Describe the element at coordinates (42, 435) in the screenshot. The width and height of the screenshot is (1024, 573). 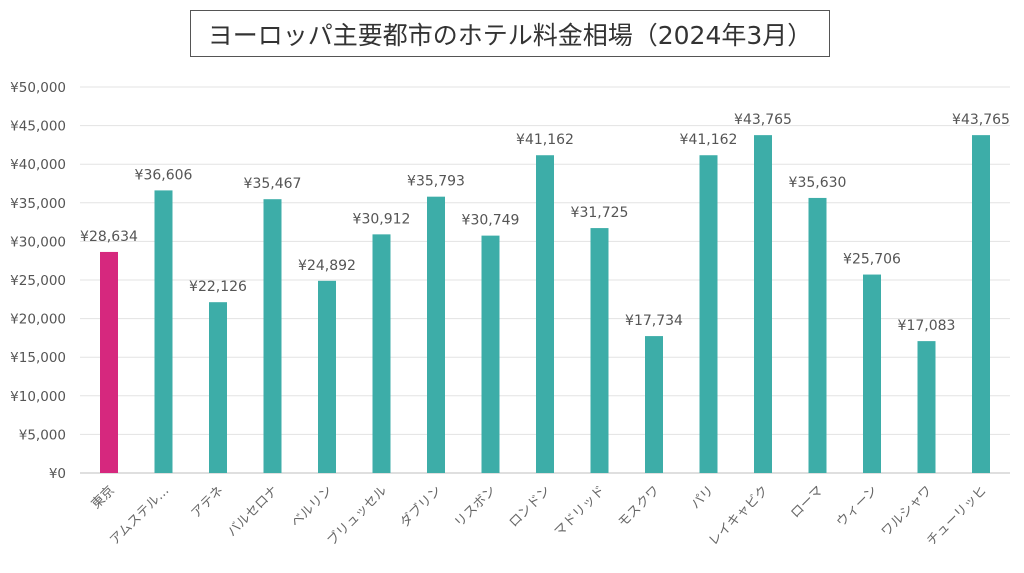
I see `y-tick-label: ¥5,000` at that location.